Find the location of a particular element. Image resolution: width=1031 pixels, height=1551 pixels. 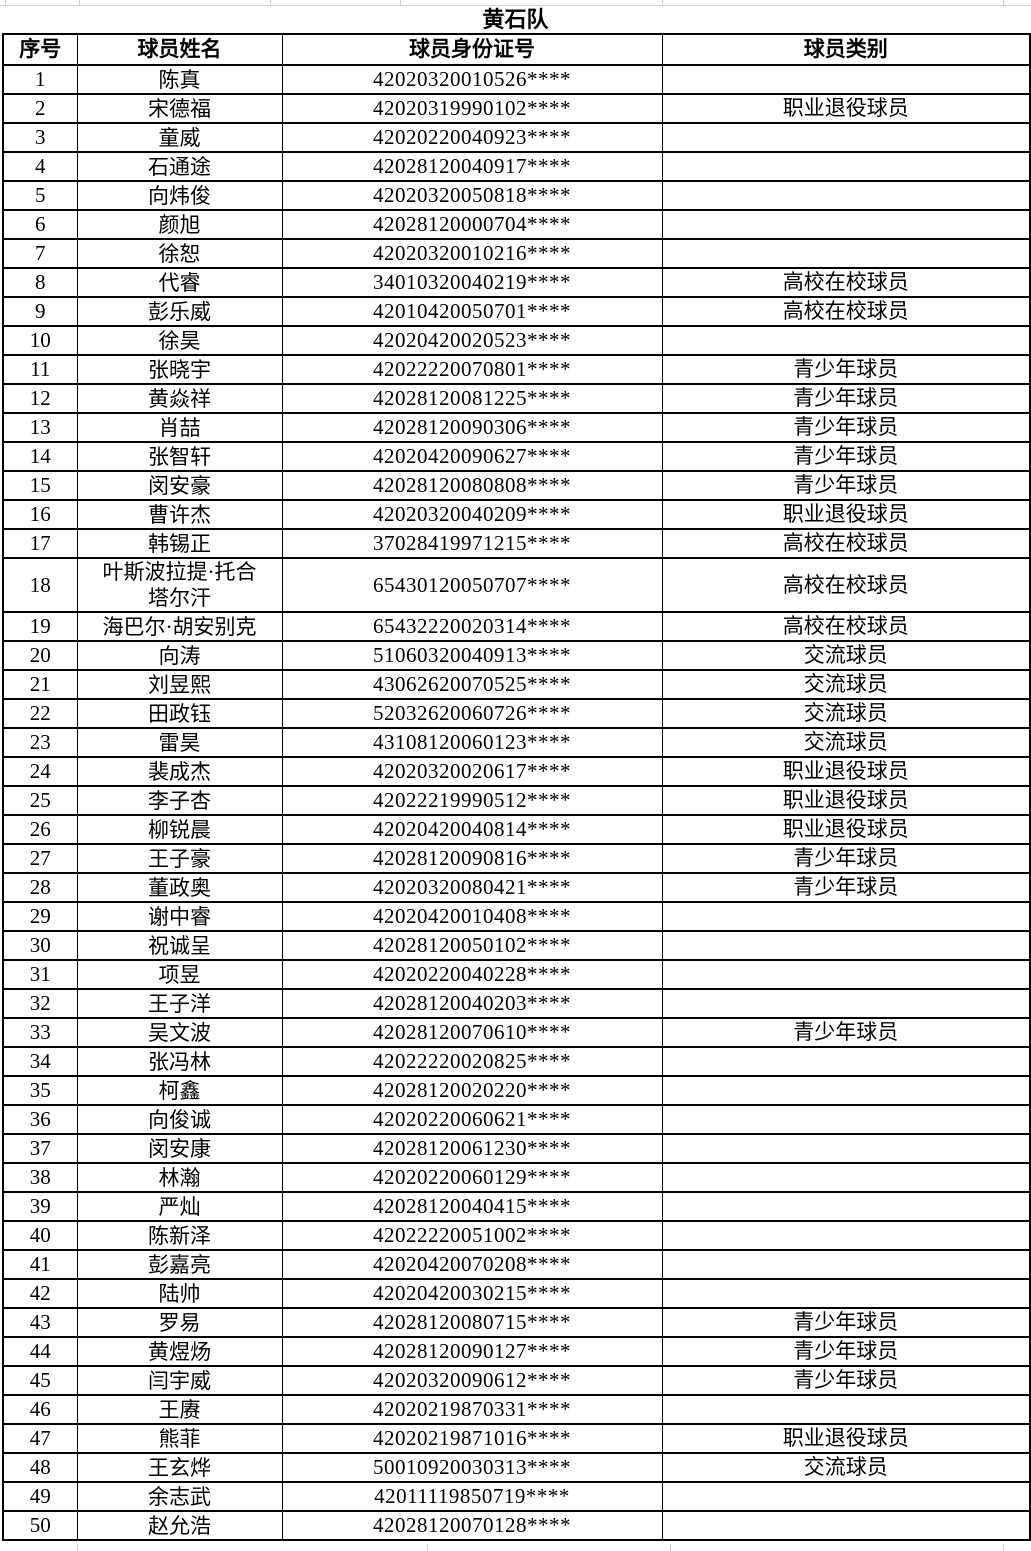

player-name-cell: 林瀚 is located at coordinates (179, 1177).